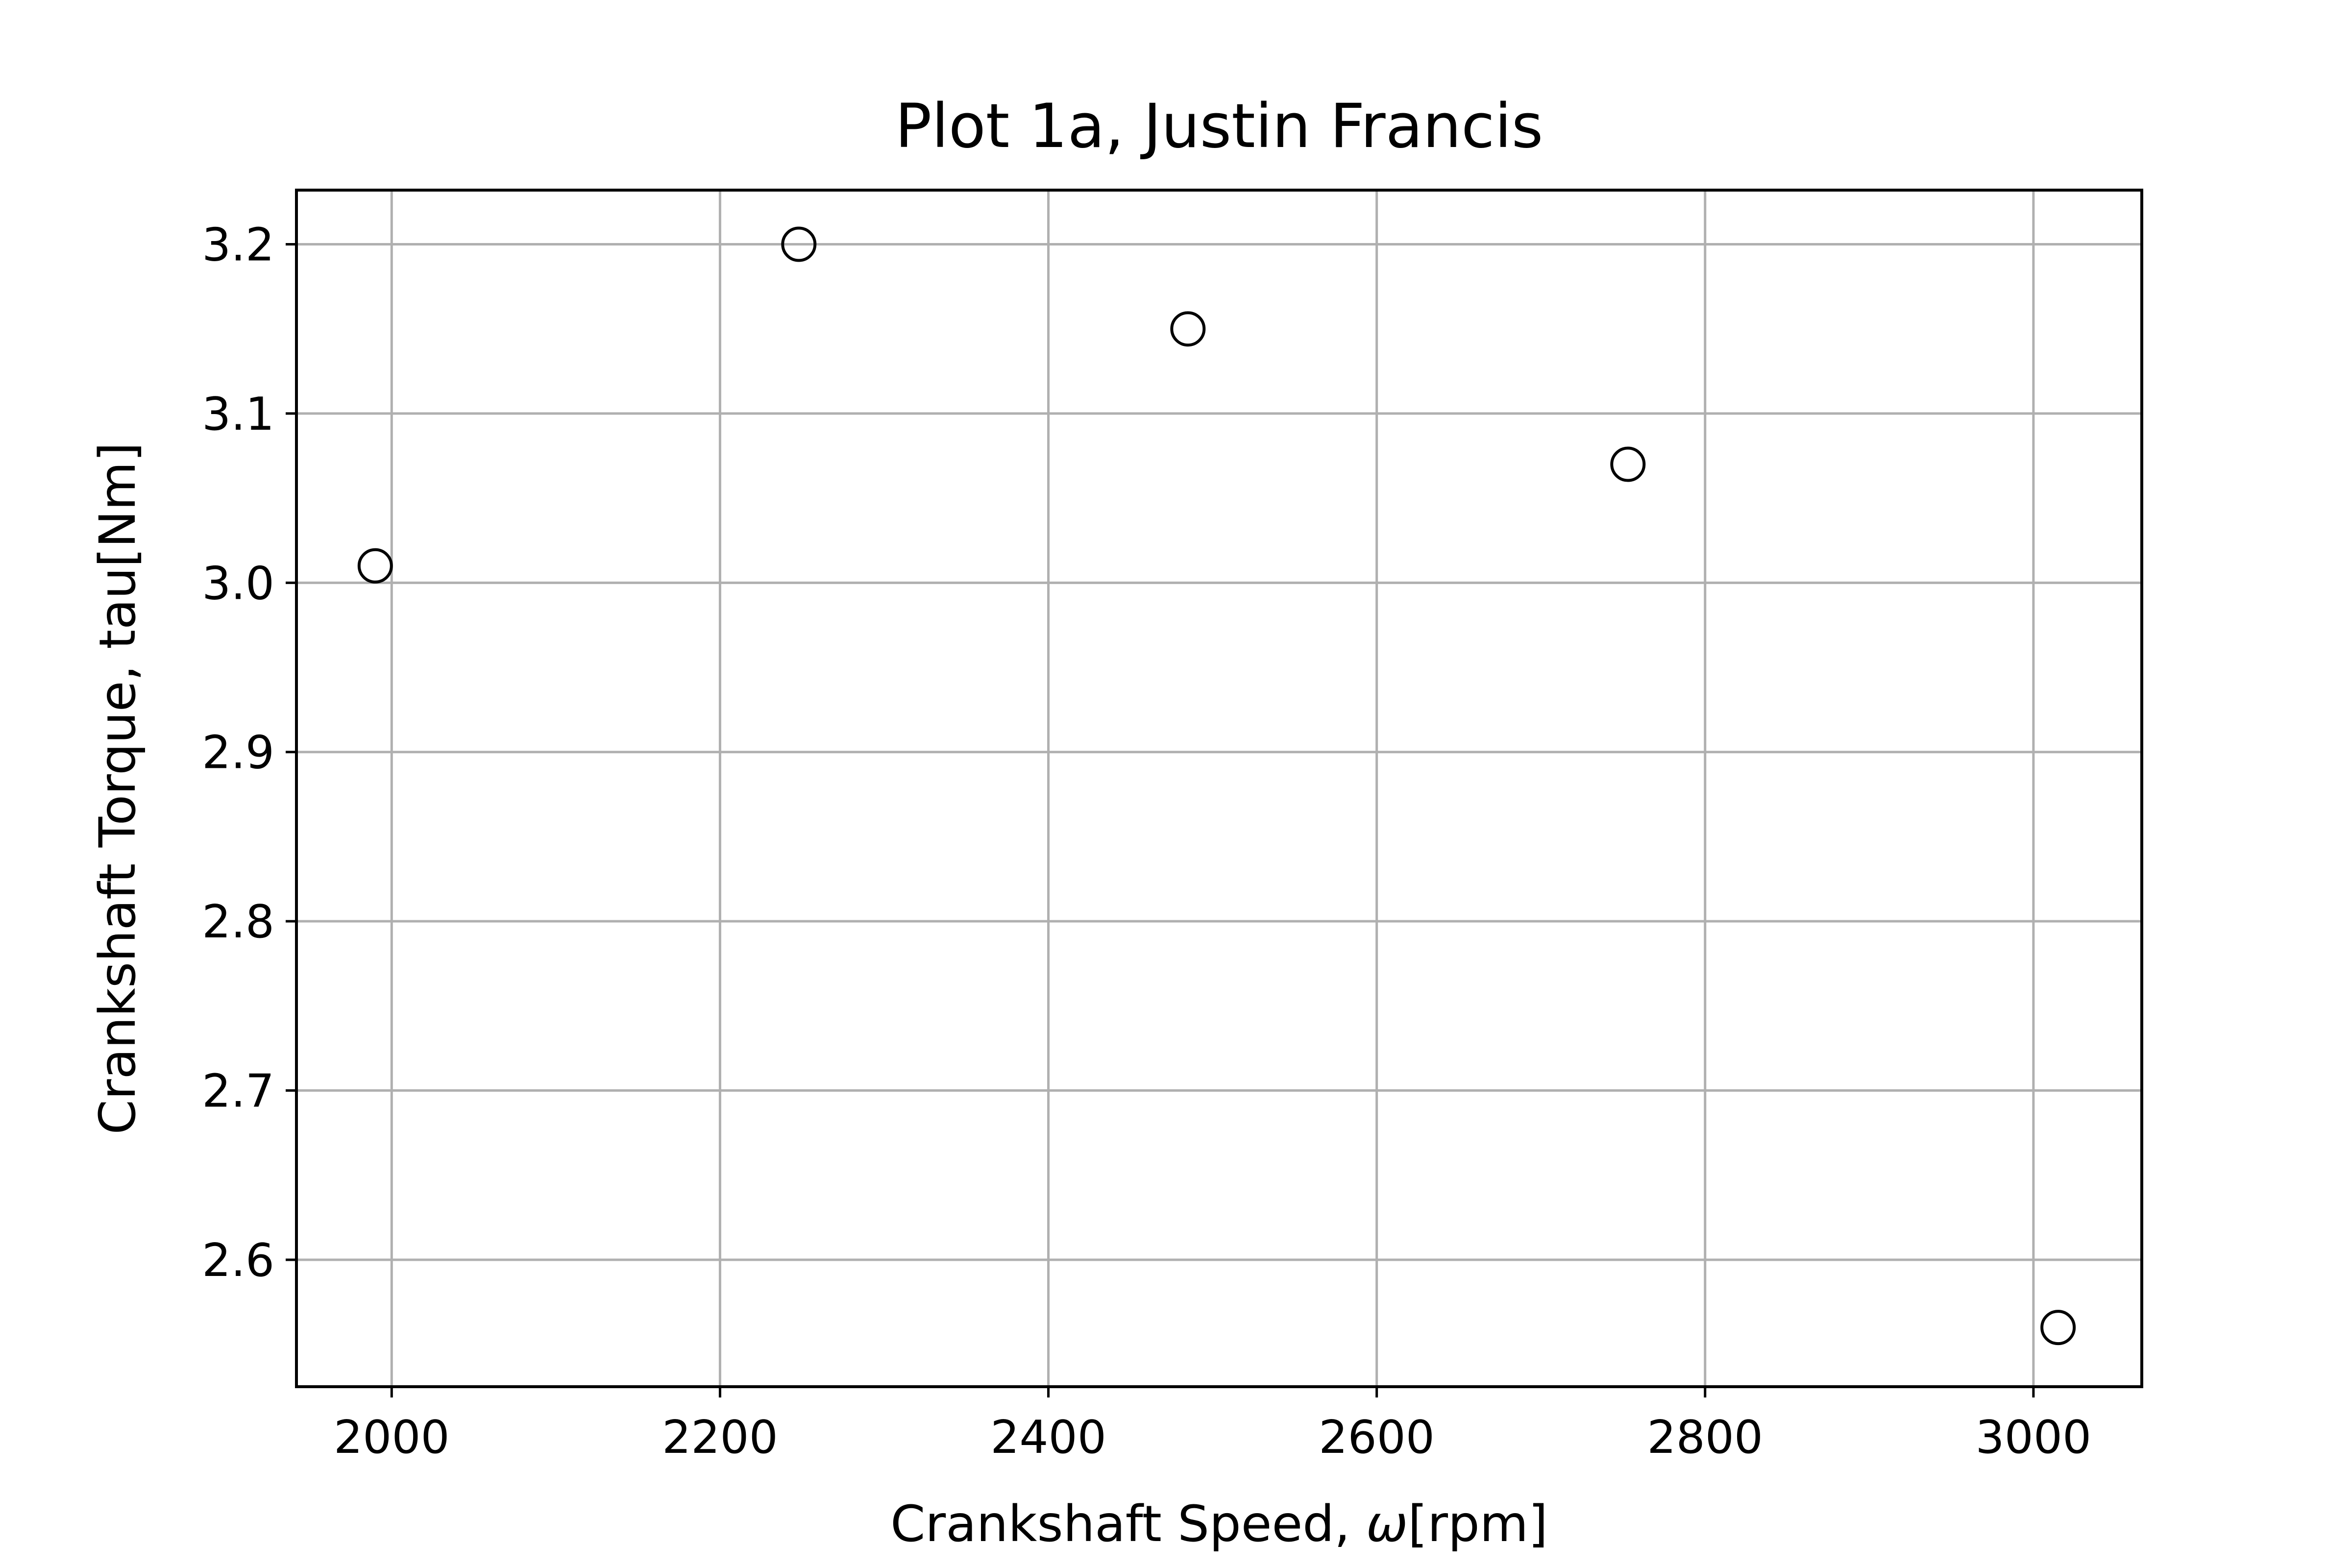 The width and height of the screenshot is (2352, 1568). Describe the element at coordinates (2034, 1437) in the screenshot. I see `x-tick-label: 3000` at that location.